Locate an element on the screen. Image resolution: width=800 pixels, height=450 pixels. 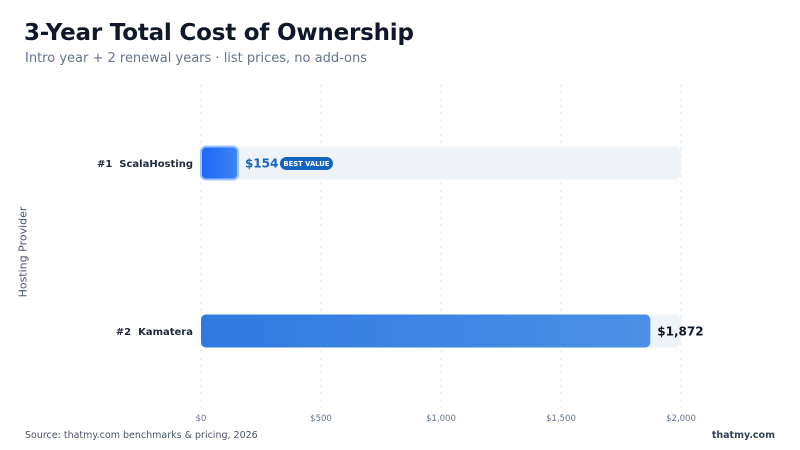
bar-track is located at coordinates (441, 163).